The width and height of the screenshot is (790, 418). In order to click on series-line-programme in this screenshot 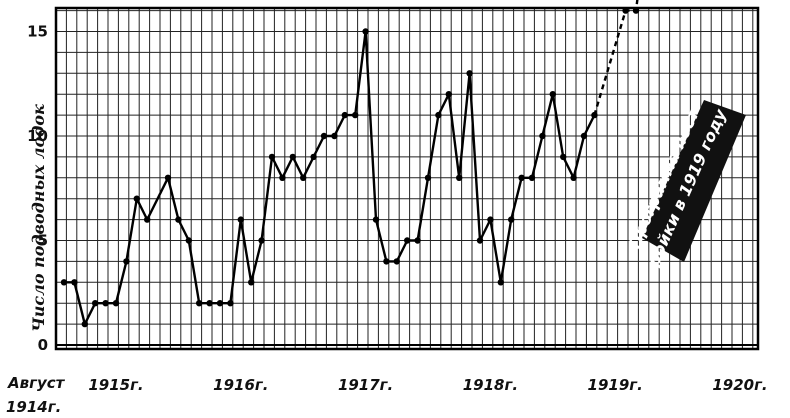, I will do `click(616, 58)`.